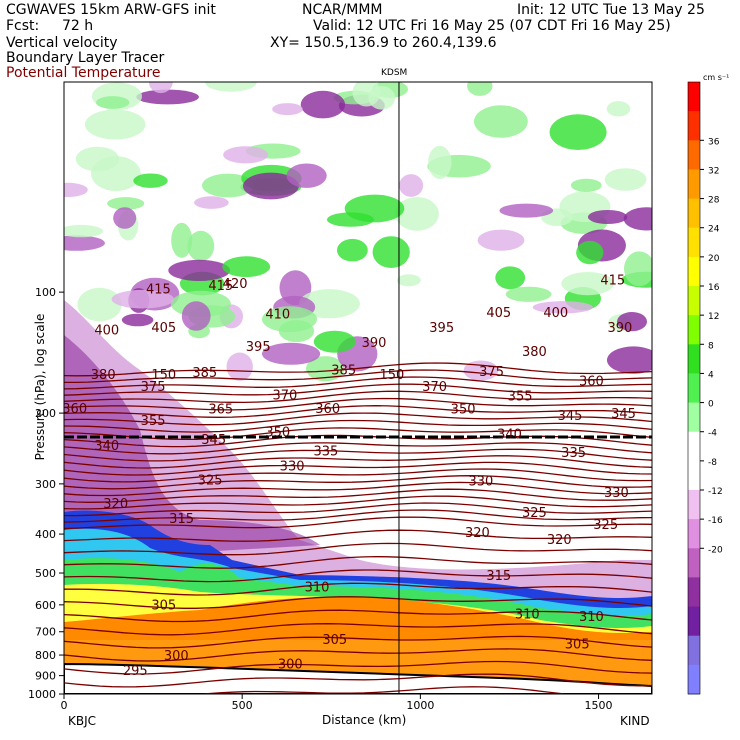  I want to click on theta-label: 335, so click(573, 453).